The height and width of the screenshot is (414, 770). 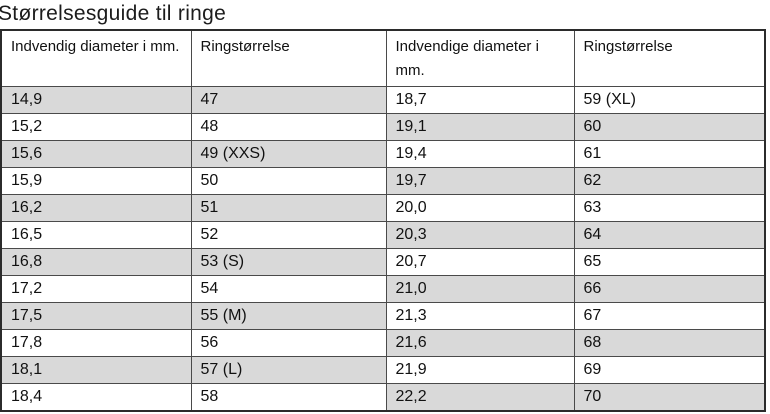 What do you see at coordinates (669, 262) in the screenshot?
I see `table-cell: 65` at bounding box center [669, 262].